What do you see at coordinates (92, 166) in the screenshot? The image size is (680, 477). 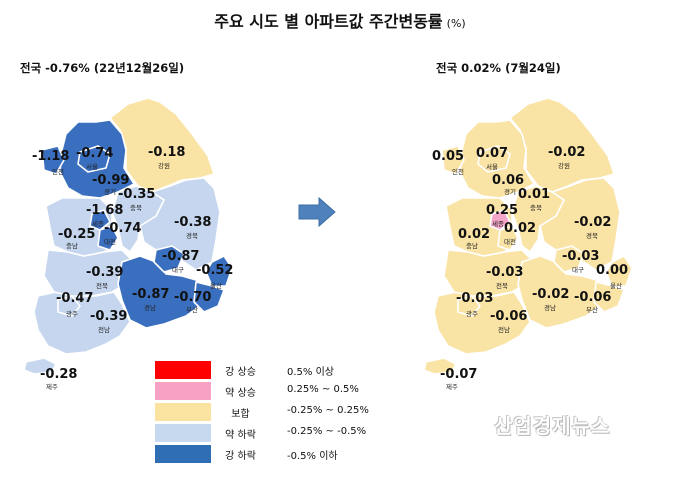 I see `left-name-seoul: 서울` at bounding box center [92, 166].